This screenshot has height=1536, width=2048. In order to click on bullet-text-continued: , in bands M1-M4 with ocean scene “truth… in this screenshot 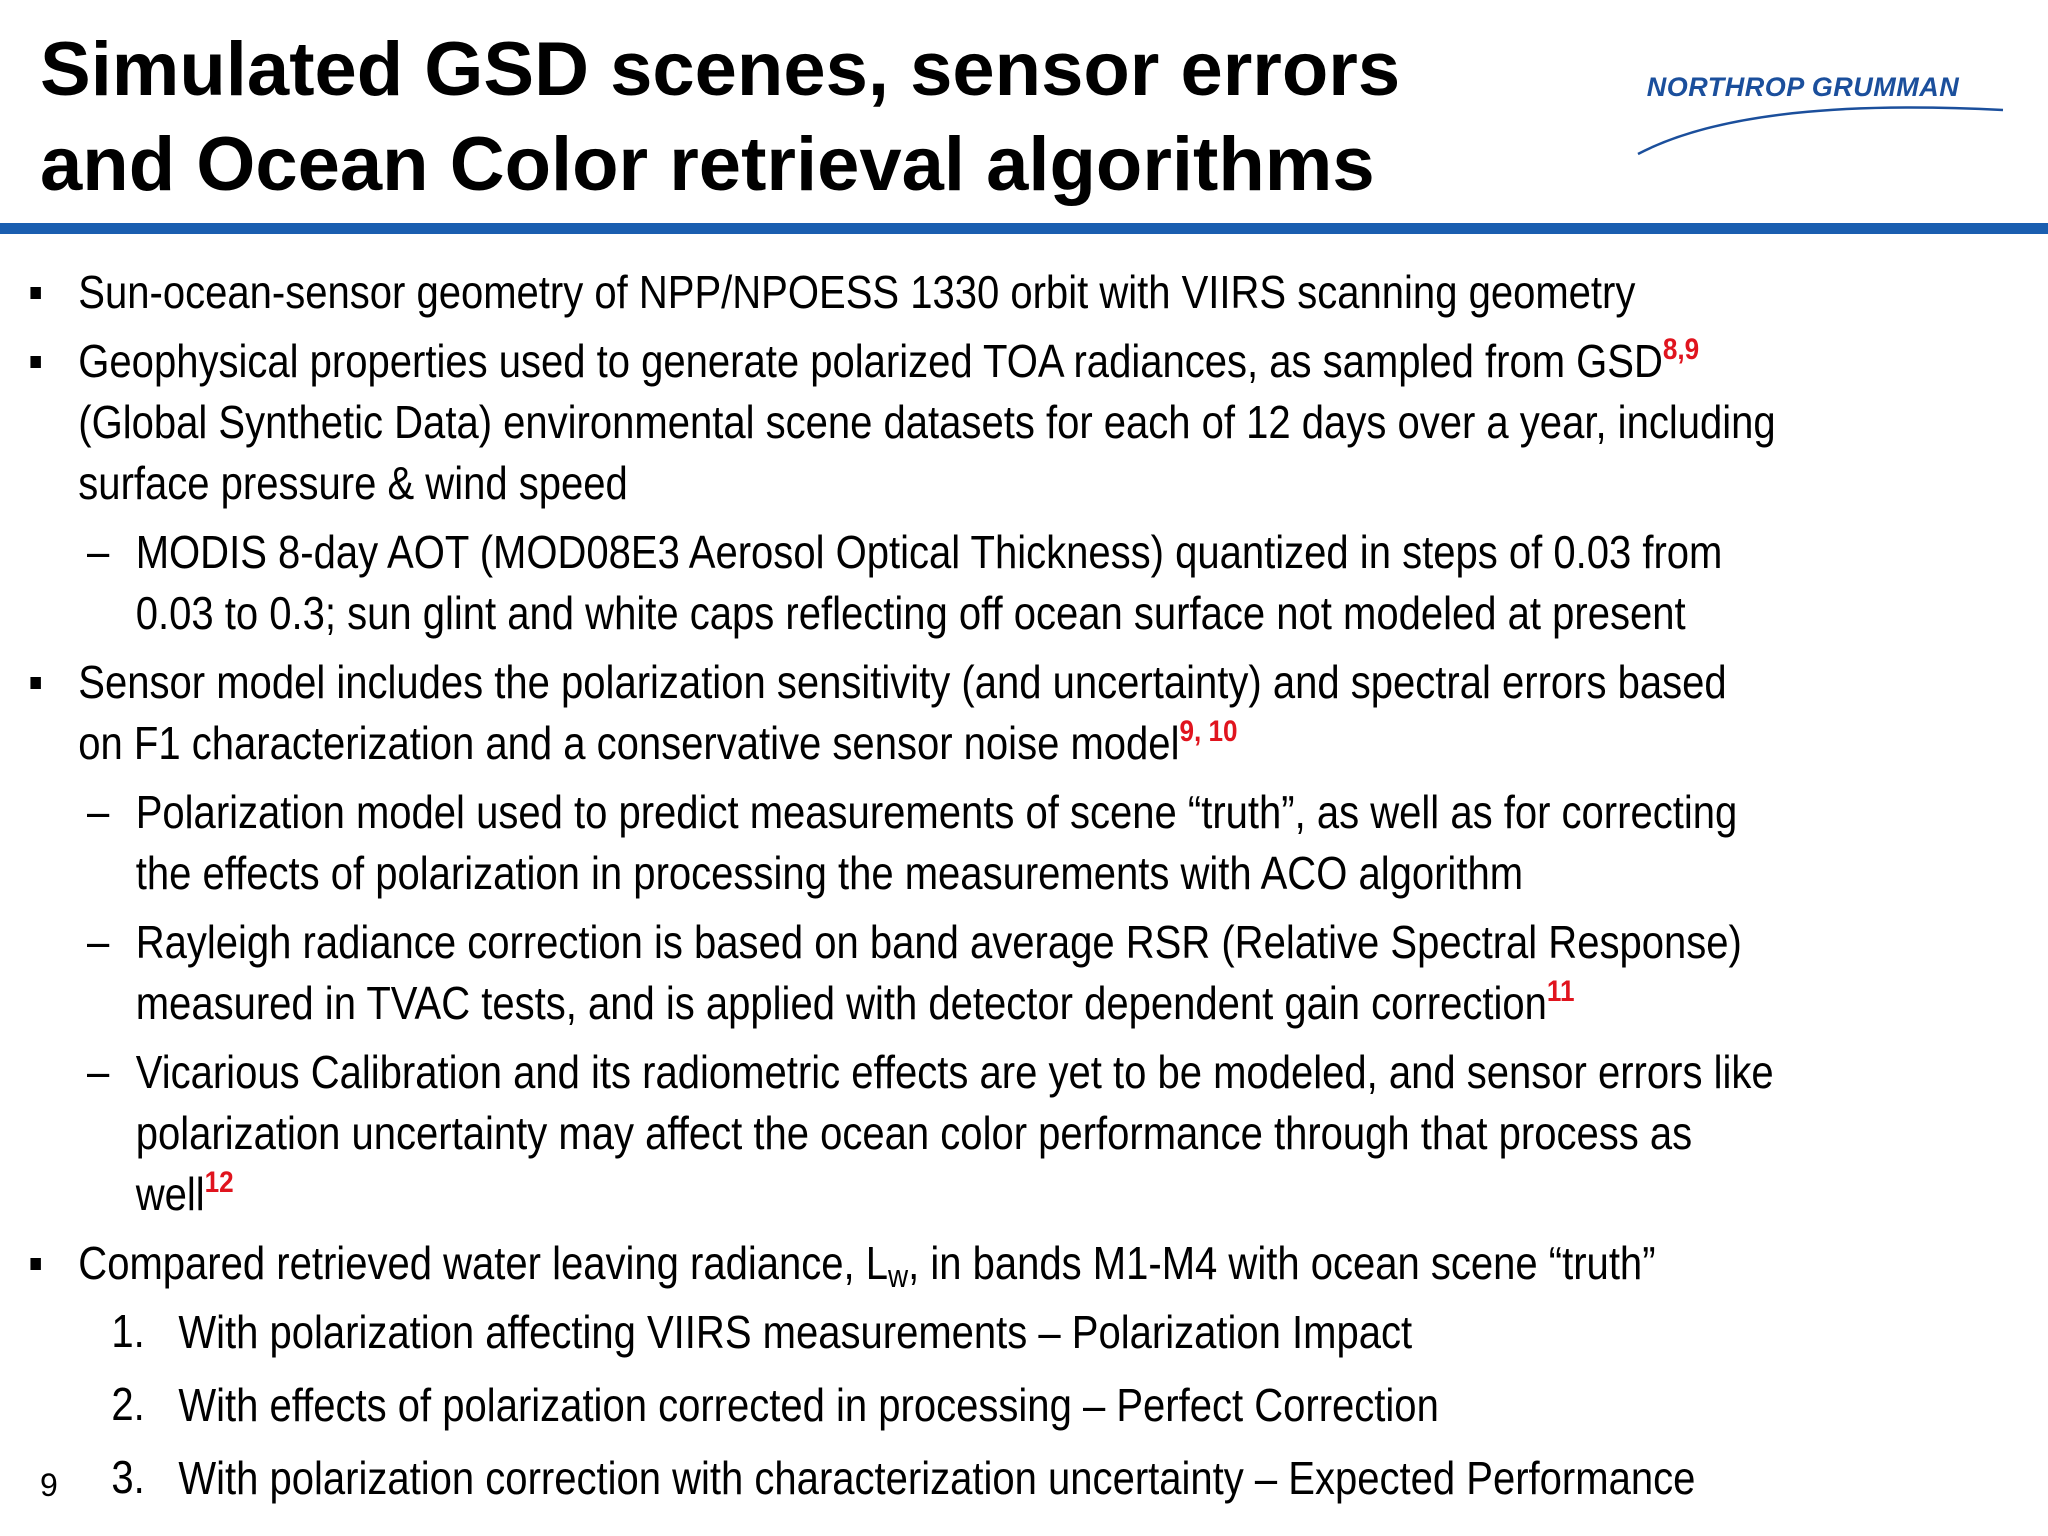, I will do `click(1282, 1263)`.